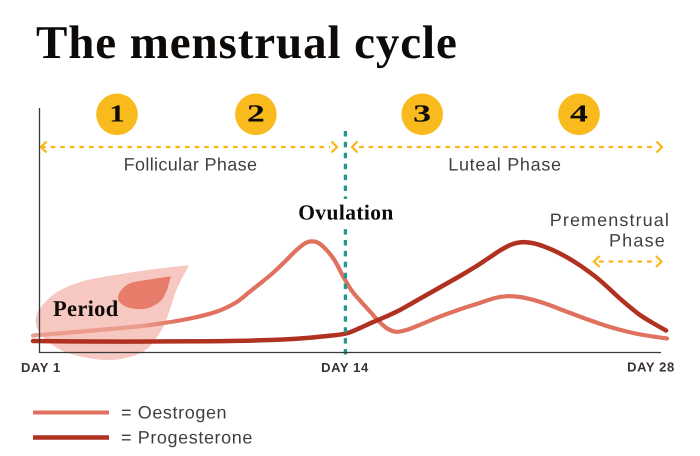 This screenshot has height=456, width=700. I want to click on svg-text: Premenstrual, so click(610, 220).